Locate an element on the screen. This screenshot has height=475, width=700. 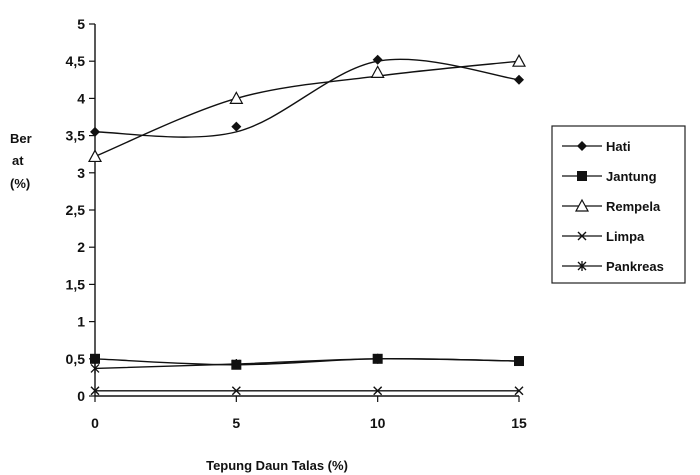
series-jantung is located at coordinates (307, 361).